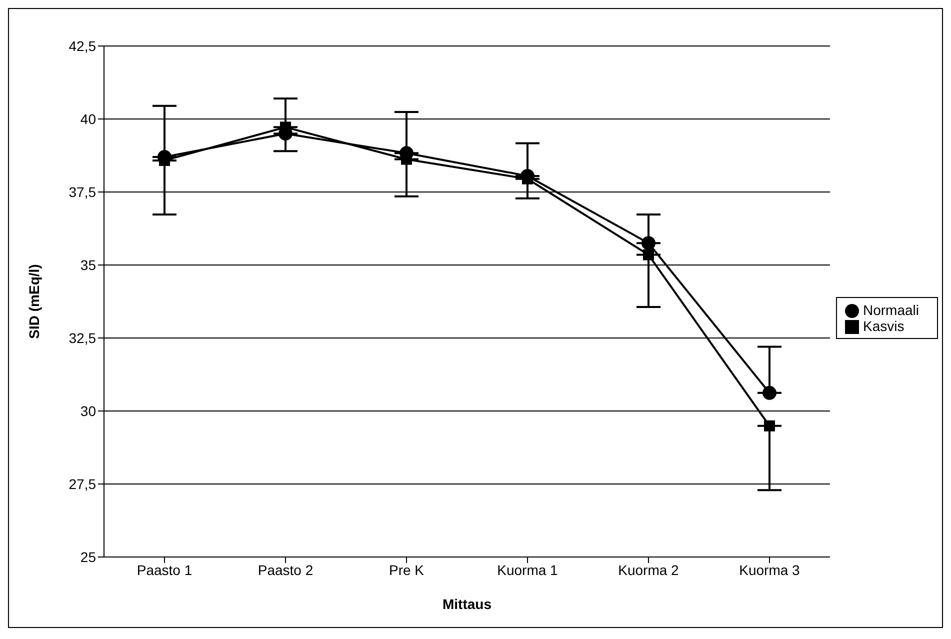 The width and height of the screenshot is (951, 639). What do you see at coordinates (164, 570) in the screenshot?
I see `x-tick-label: Paasto 1` at bounding box center [164, 570].